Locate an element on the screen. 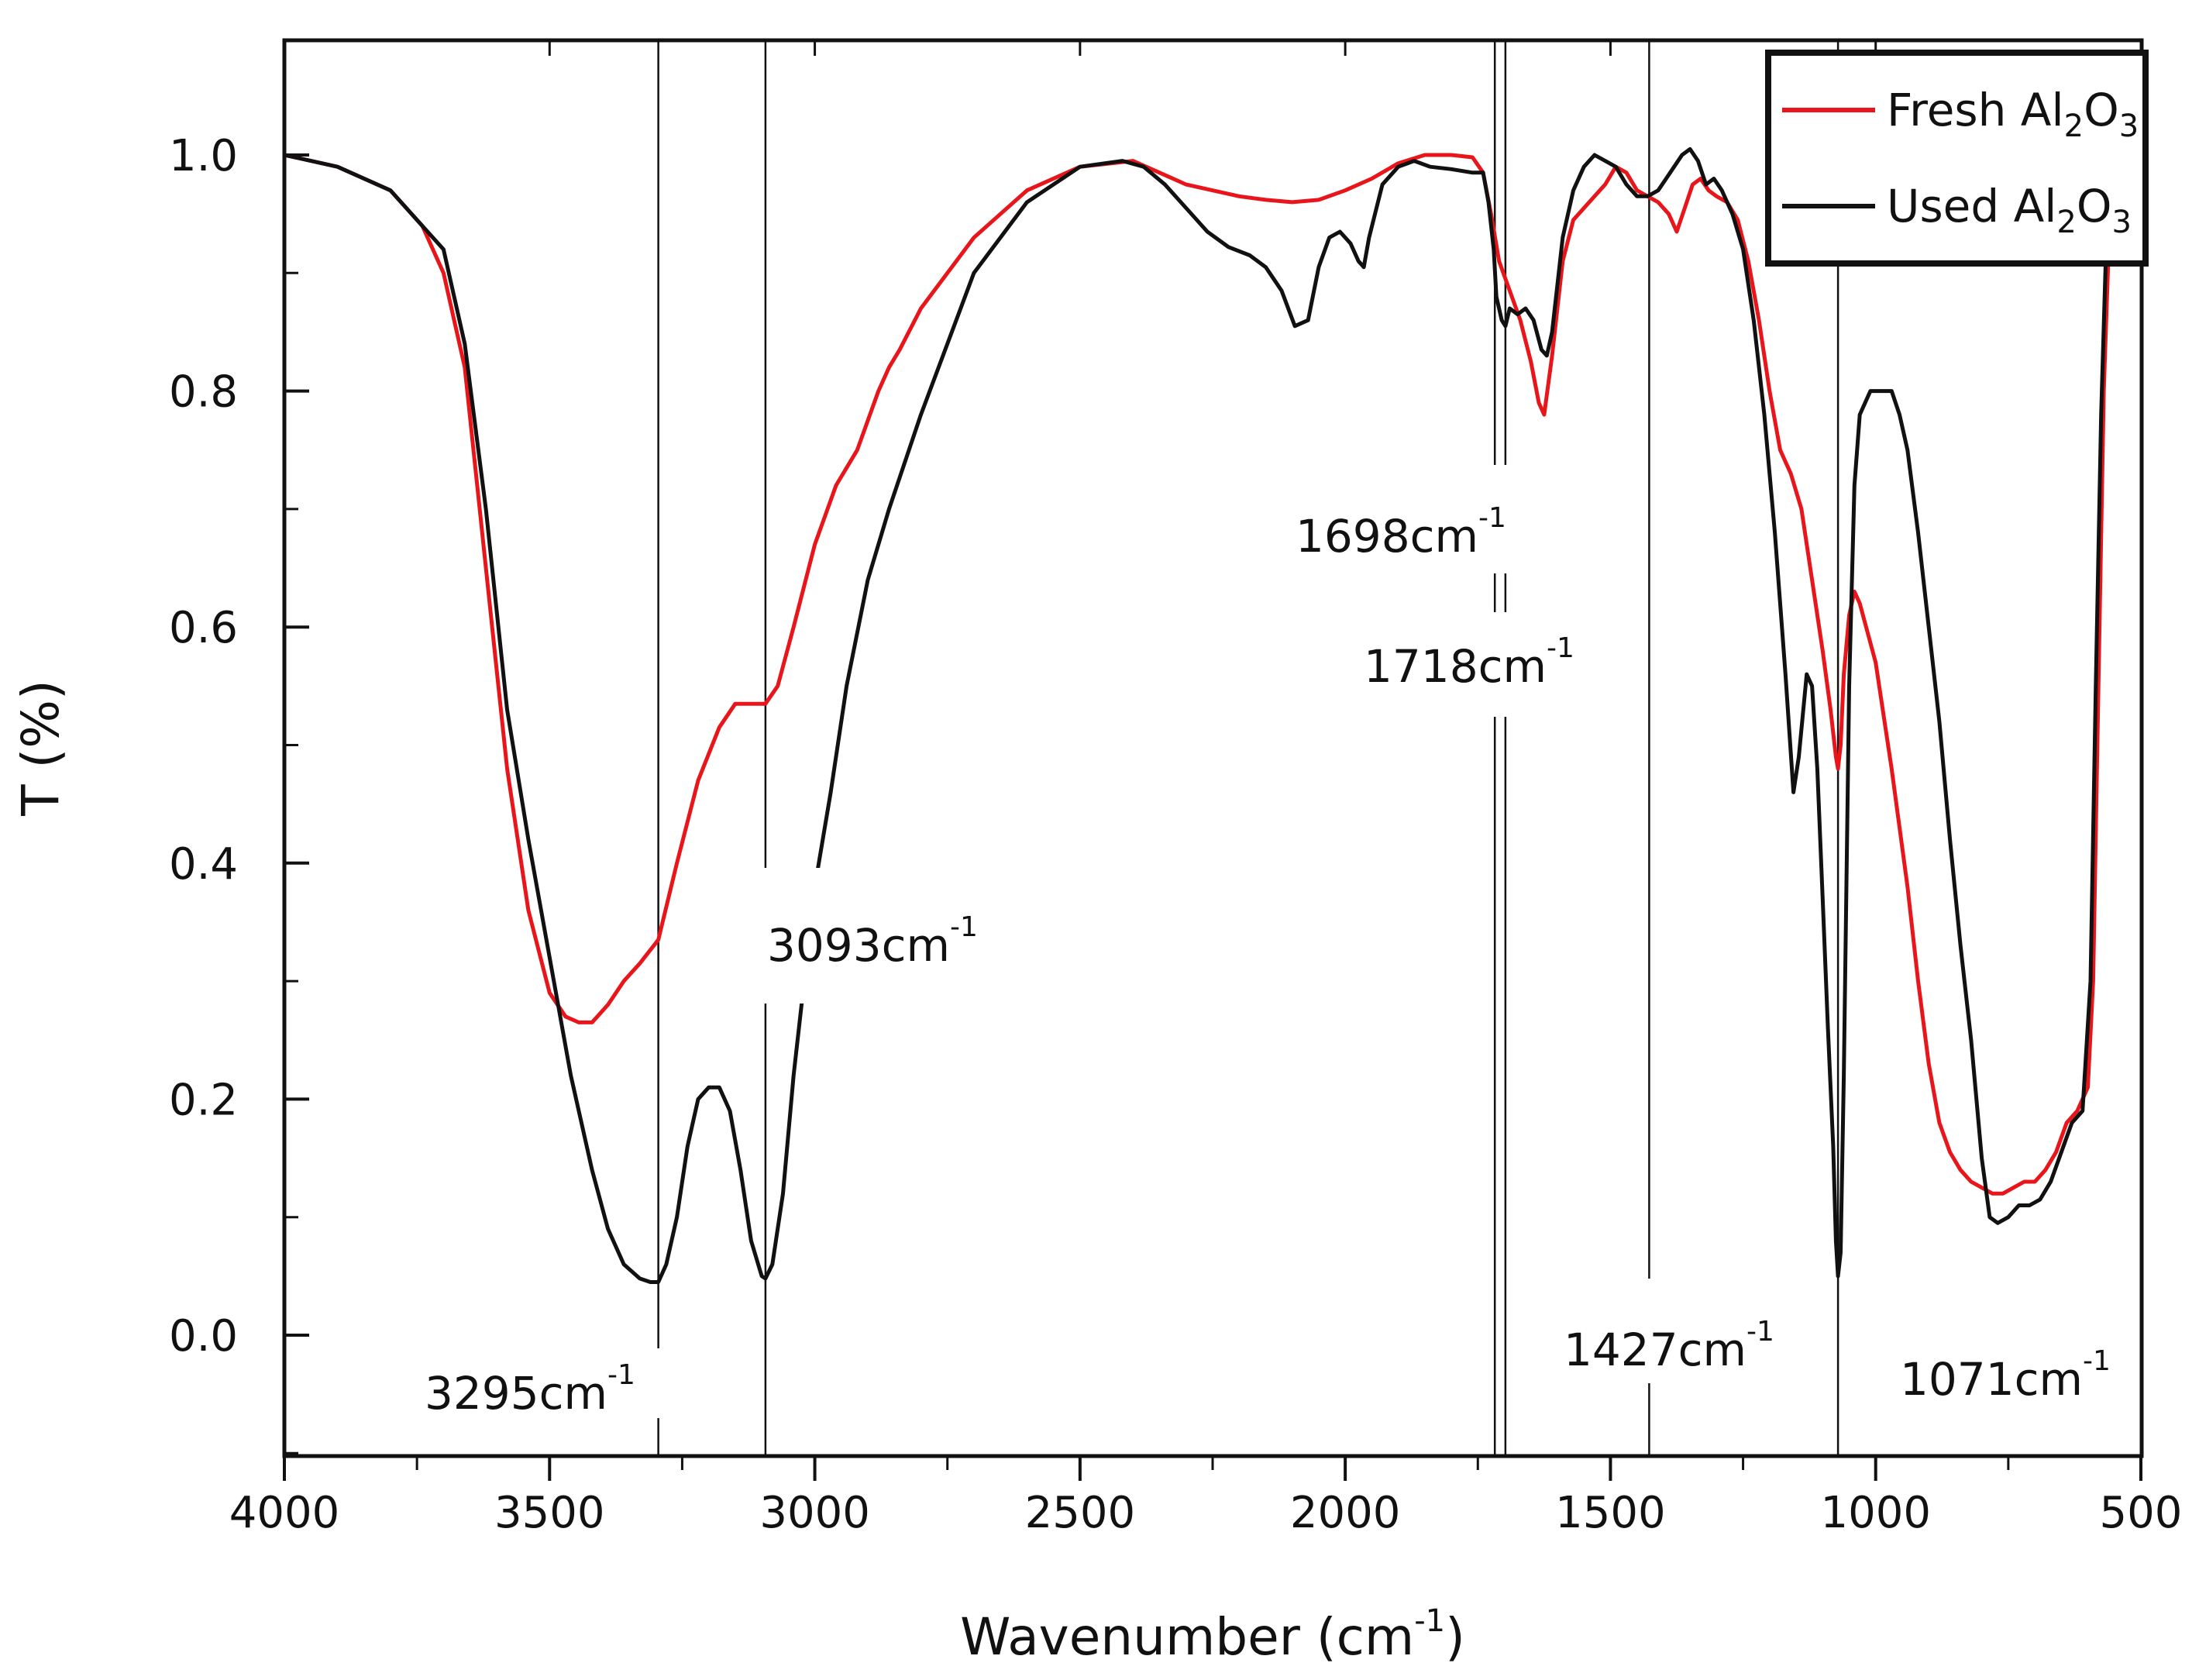  legend-label-fresh: Fresh Al2O3 is located at coordinates (2013, 114).